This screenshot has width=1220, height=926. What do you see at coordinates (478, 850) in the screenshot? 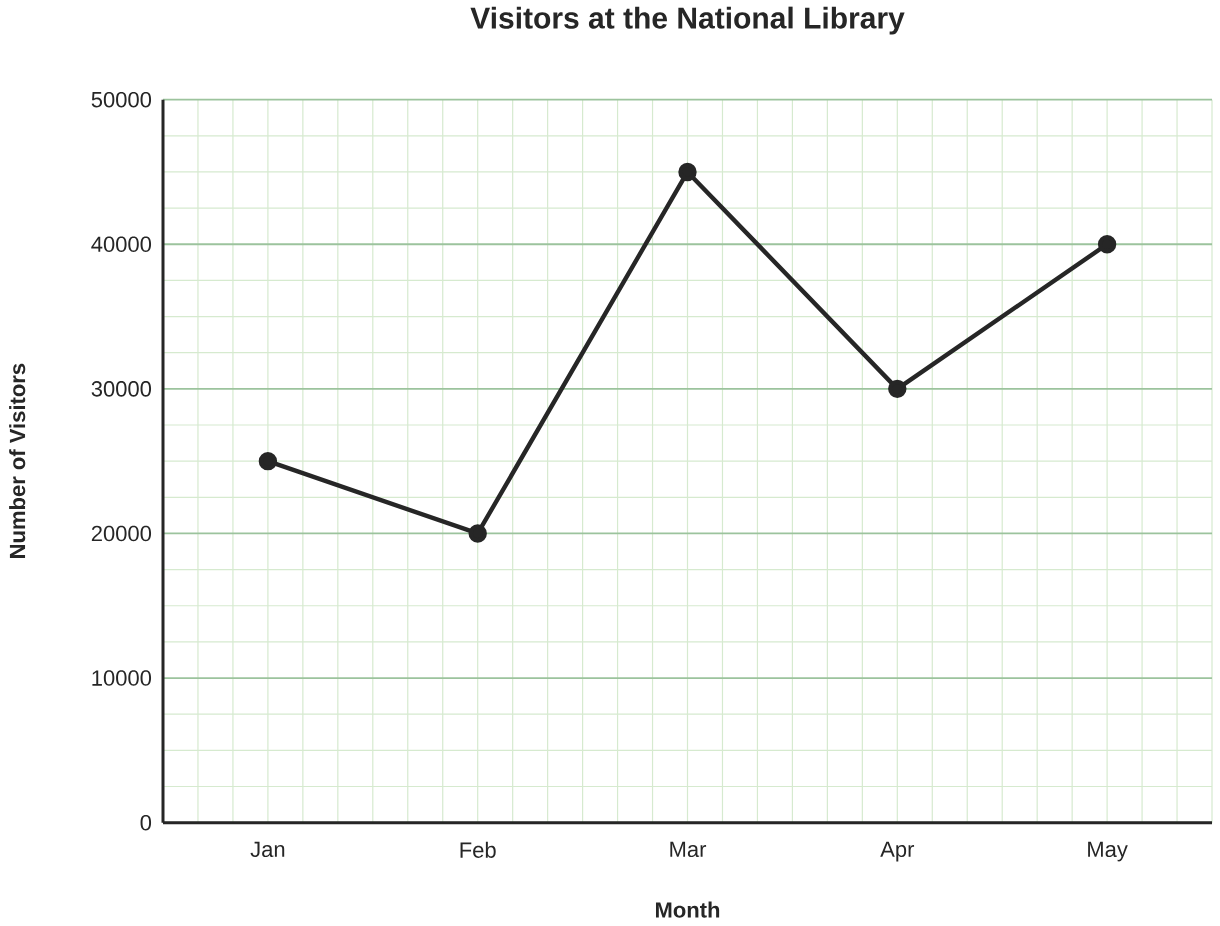
I see `x-tick-label: Feb` at bounding box center [478, 850].